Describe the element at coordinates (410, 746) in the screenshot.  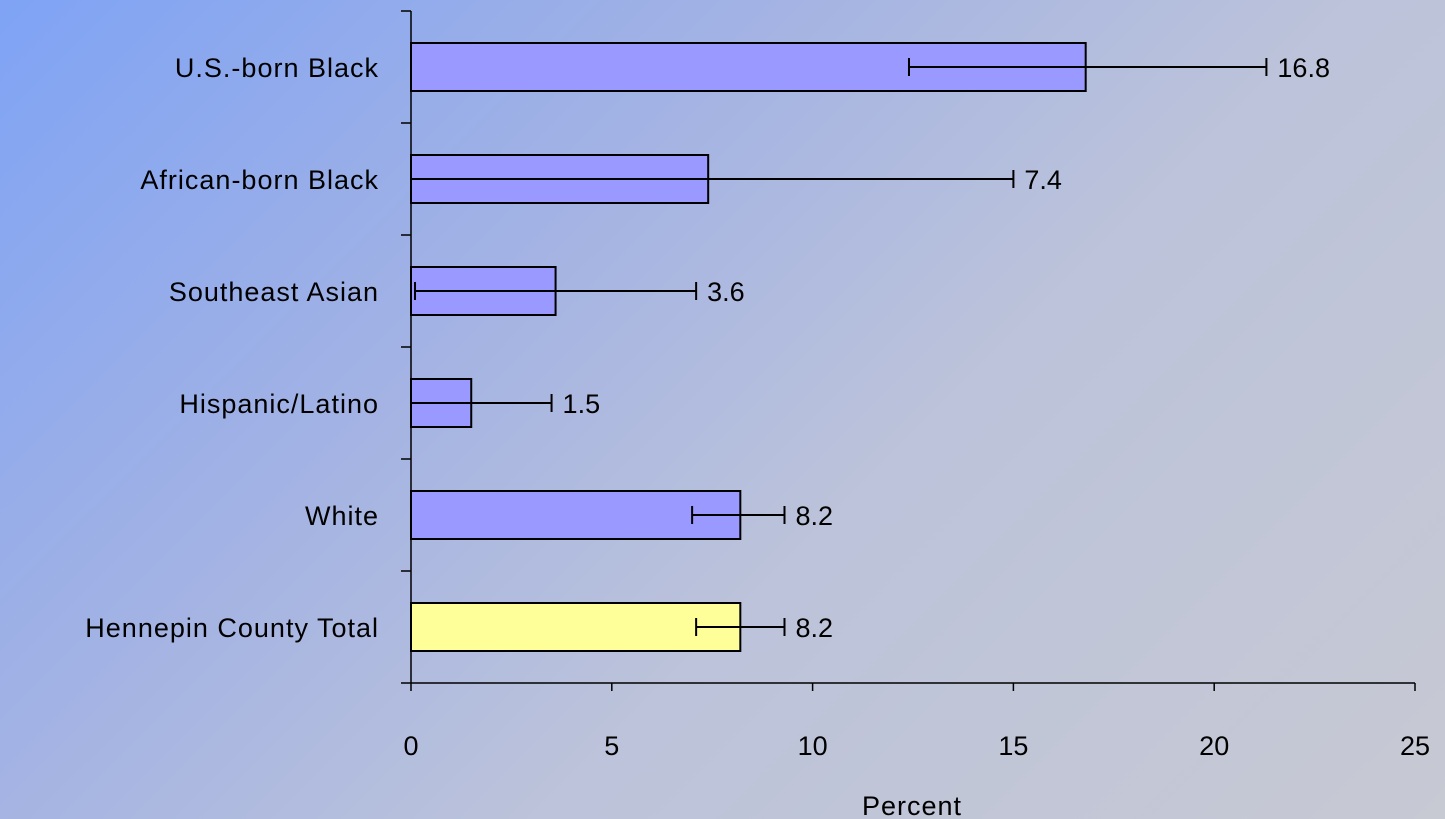
I see `x-tick-label: 0` at that location.